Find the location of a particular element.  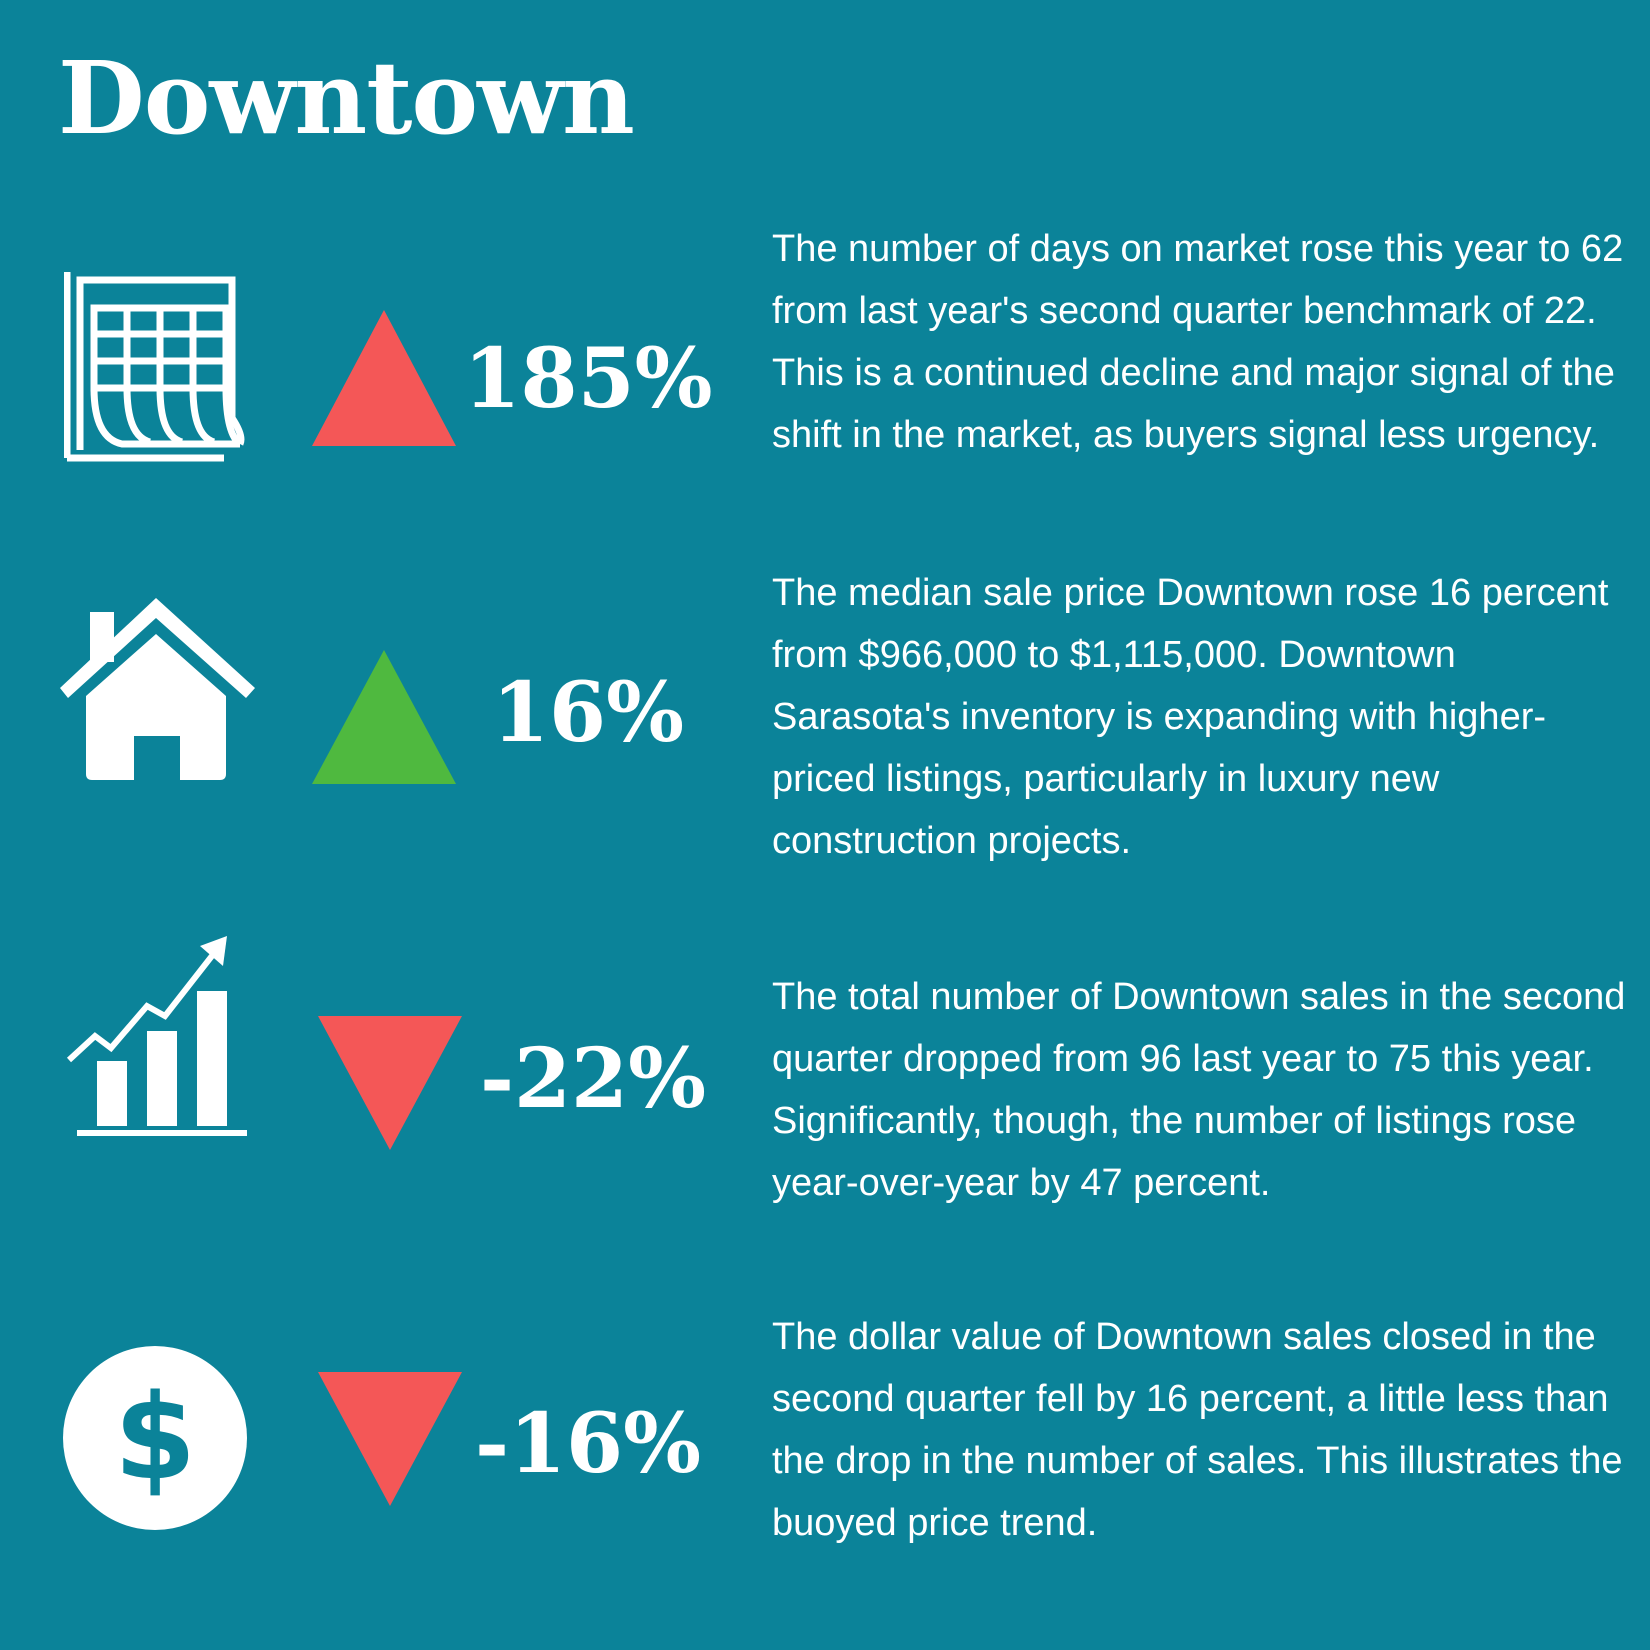

stat-value: -16% is located at coordinates (588, 1444).